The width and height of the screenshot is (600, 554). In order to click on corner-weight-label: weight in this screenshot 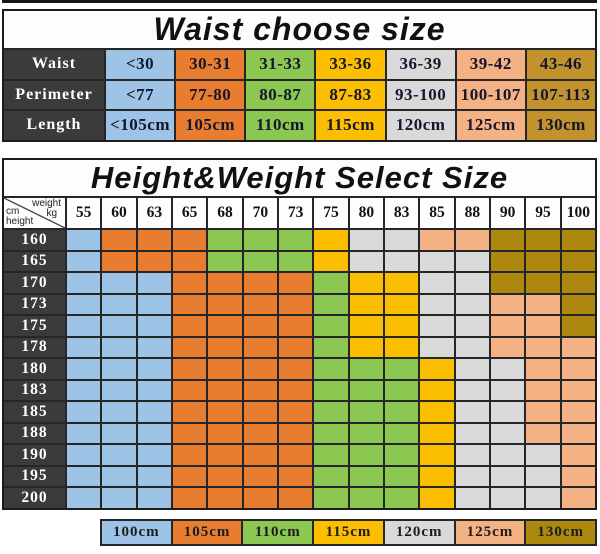, I will do `click(46, 203)`.